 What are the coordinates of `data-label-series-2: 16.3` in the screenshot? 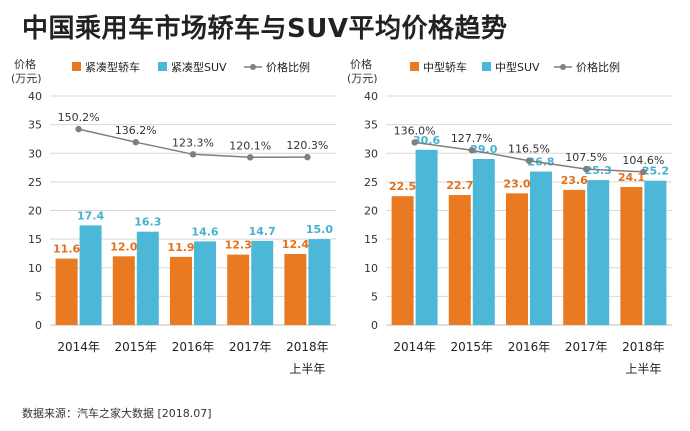 It's located at (147, 222).